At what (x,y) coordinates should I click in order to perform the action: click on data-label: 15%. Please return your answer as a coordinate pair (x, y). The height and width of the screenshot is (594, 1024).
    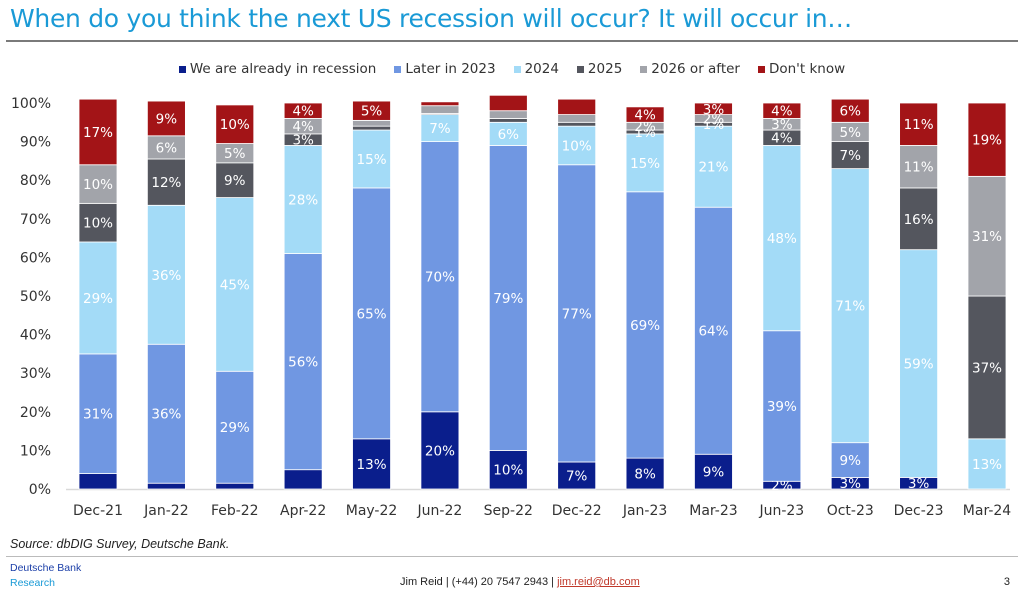
    Looking at the image, I should click on (645, 164).